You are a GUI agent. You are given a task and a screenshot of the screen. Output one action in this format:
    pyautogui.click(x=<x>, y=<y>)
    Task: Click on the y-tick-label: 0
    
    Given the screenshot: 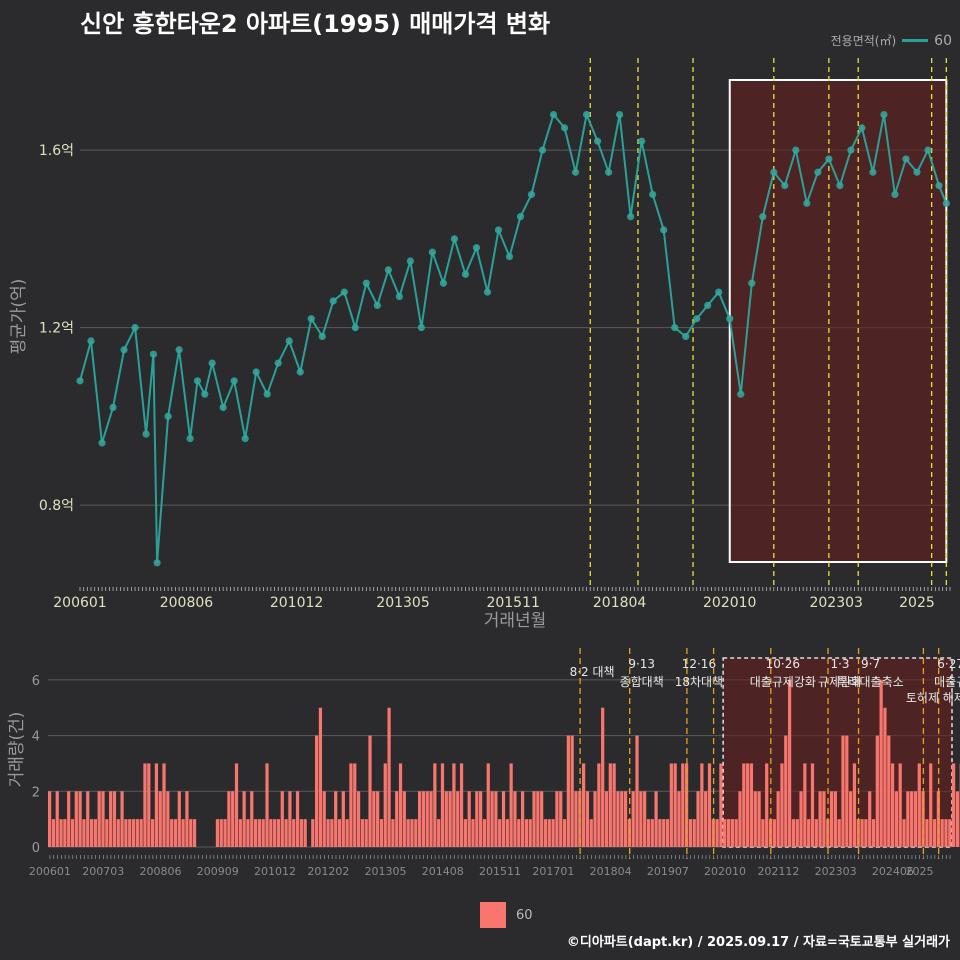 What is the action you would take?
    pyautogui.click(x=36, y=848)
    